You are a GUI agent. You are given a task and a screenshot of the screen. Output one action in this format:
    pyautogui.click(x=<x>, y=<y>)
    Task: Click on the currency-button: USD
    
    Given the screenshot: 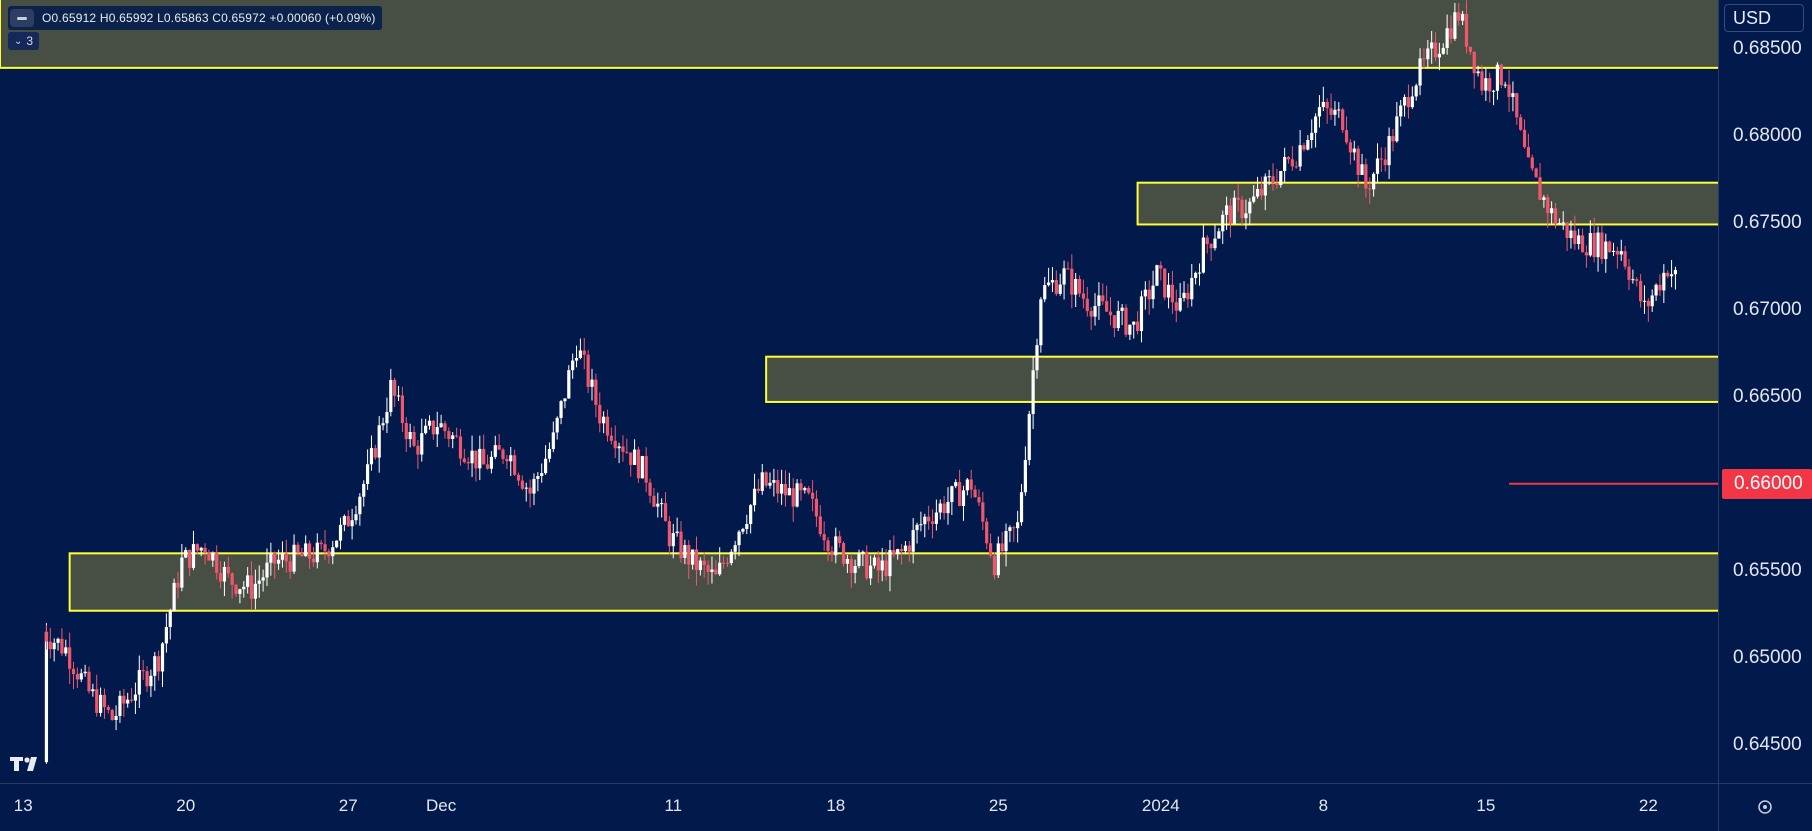 What is the action you would take?
    pyautogui.click(x=1764, y=18)
    